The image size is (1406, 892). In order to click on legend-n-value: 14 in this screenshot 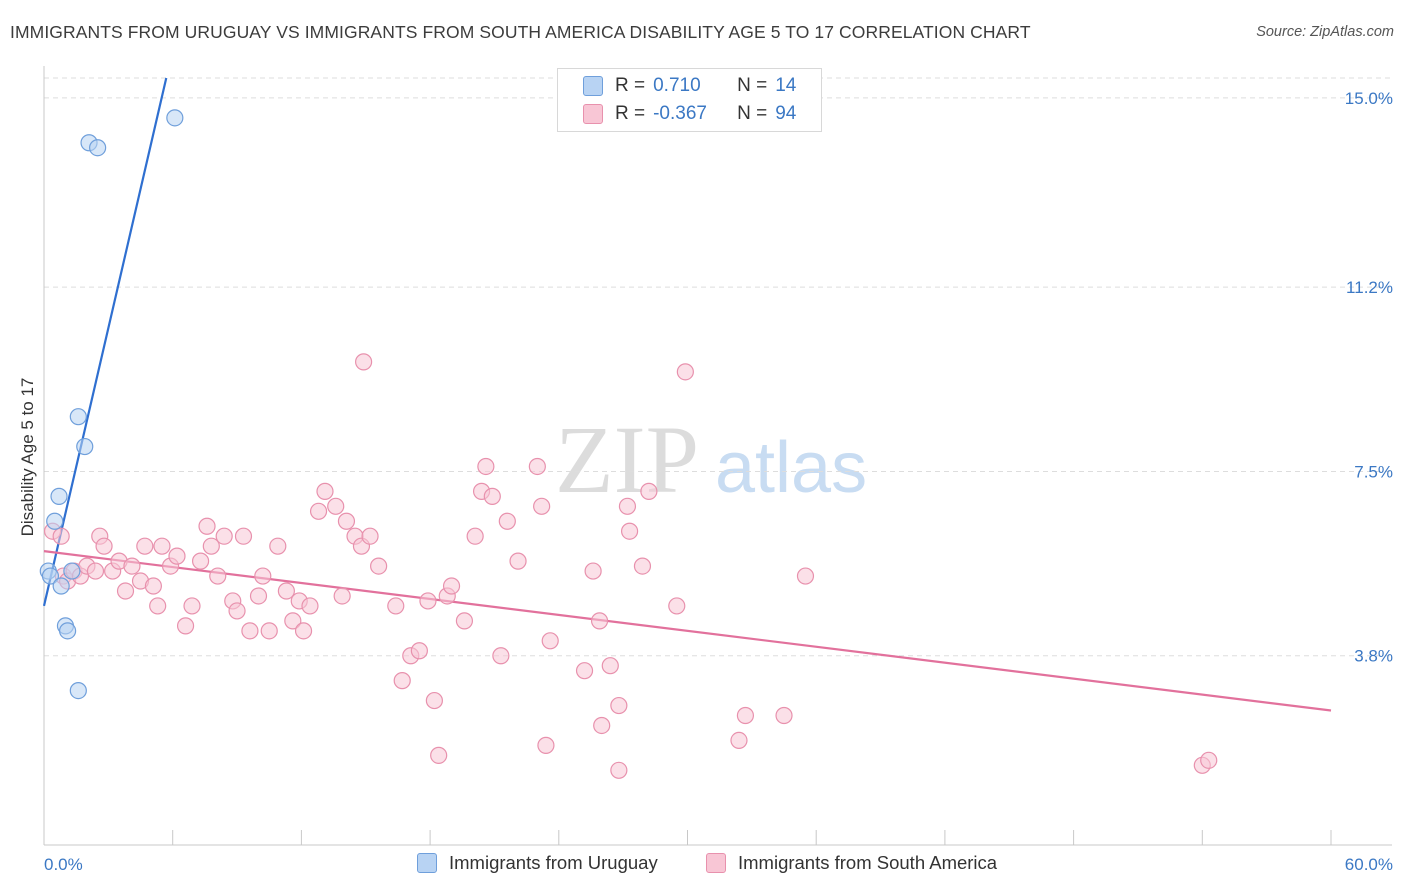, I will do `click(786, 85)`.